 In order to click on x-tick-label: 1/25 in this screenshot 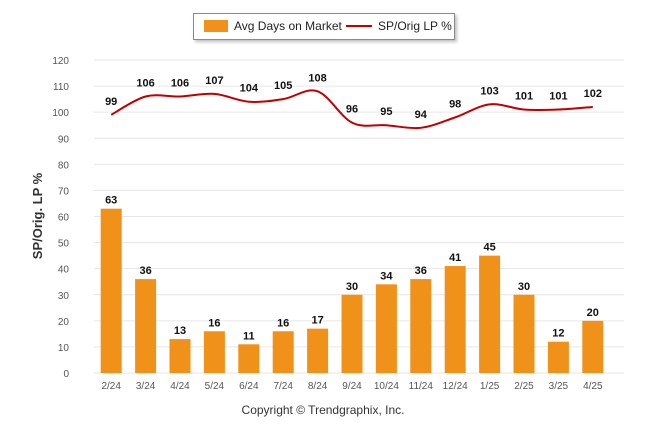, I will do `click(490, 386)`.